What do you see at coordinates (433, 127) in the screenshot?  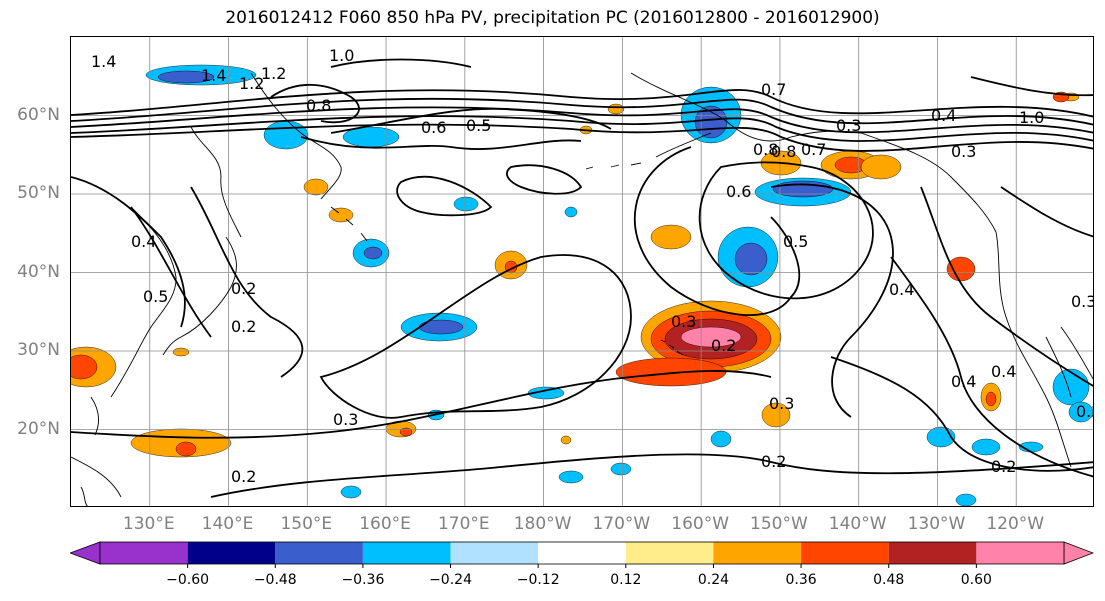 I see `contour-label: 0.6` at bounding box center [433, 127].